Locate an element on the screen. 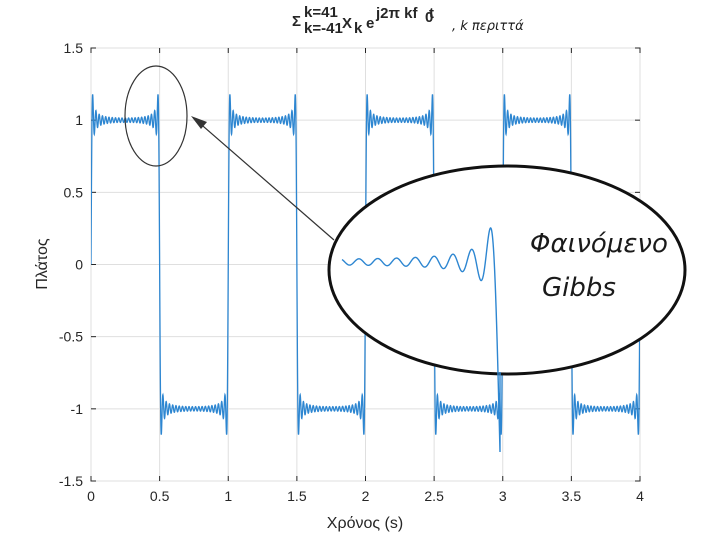 This screenshot has height=540, width=720. x-tick-label: 2 is located at coordinates (366, 496).